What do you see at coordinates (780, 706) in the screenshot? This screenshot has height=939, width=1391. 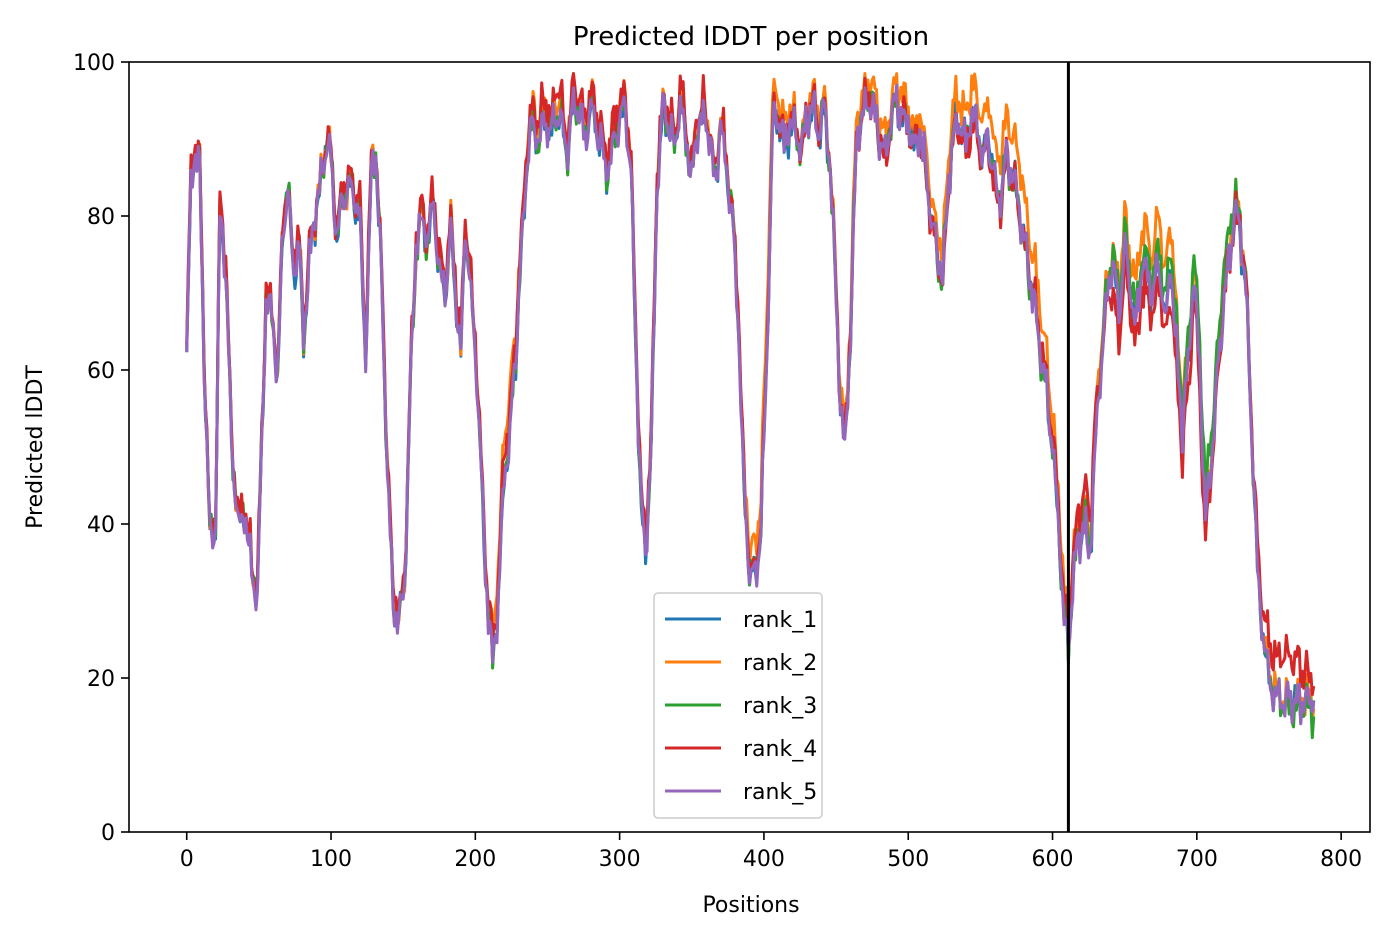 I see `legend-label-rank_3: rank_3` at bounding box center [780, 706].